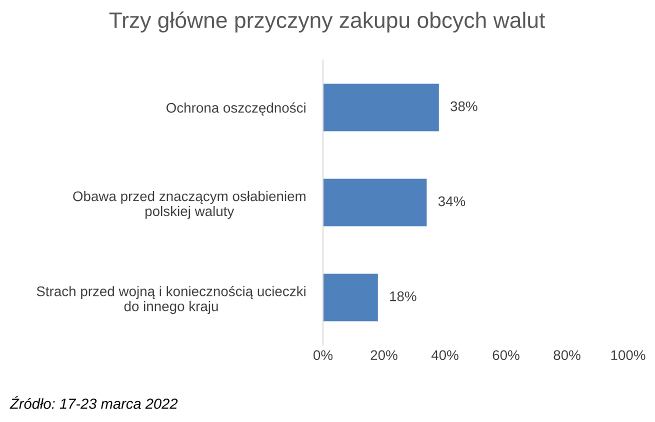 Image resolution: width=655 pixels, height=422 pixels. Describe the element at coordinates (171, 300) in the screenshot. I see `y-tick-label: Strach przed wojną i koniecznością ucieczki do innego kraju` at that location.